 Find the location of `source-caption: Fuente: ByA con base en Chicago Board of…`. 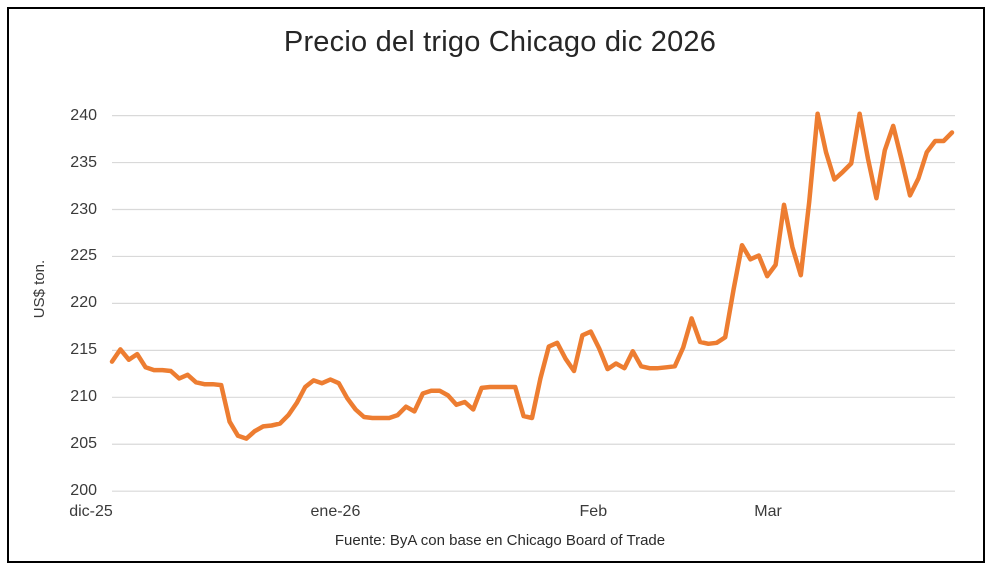

source-caption: Fuente: ByA con base en Chicago Board of… is located at coordinates (500, 540).